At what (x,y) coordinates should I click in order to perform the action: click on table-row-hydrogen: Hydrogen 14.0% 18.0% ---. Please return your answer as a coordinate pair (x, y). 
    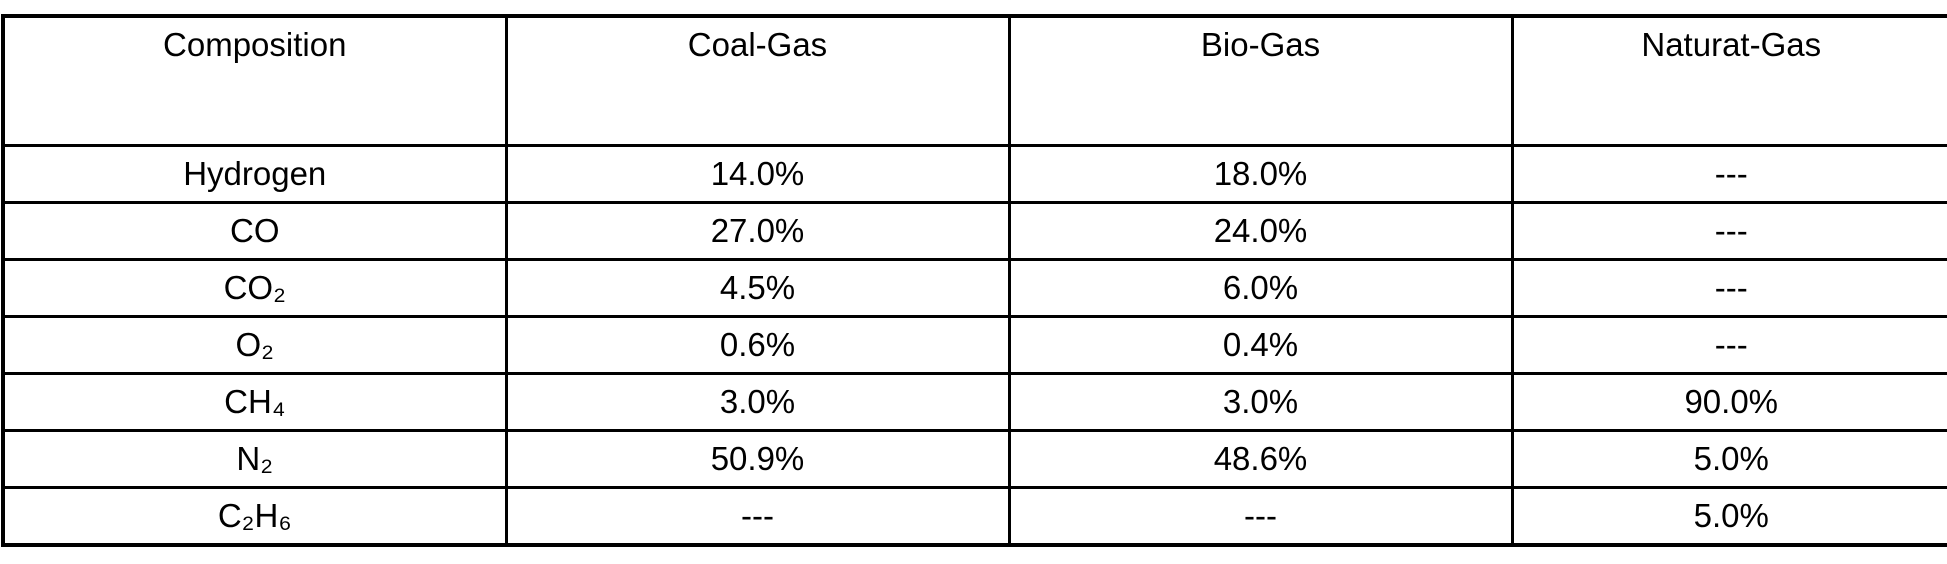
    Looking at the image, I should click on (974, 174).